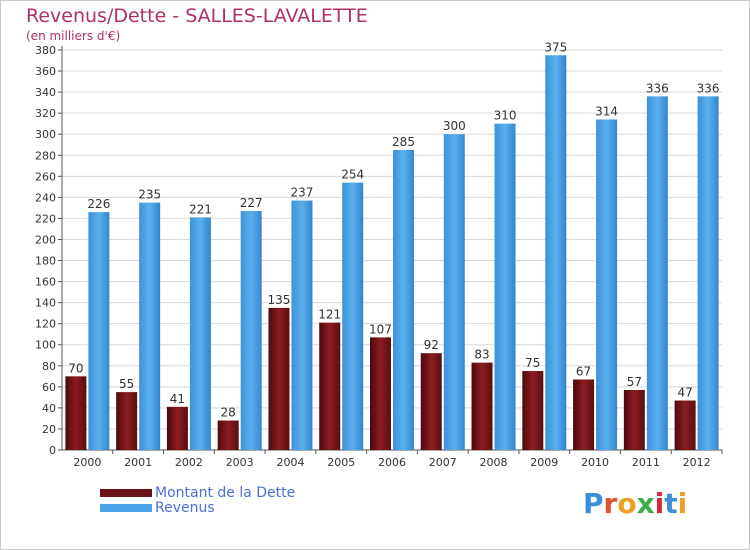 The image size is (750, 550). What do you see at coordinates (45, 71) in the screenshot?
I see `y-tick-label: 360` at bounding box center [45, 71].